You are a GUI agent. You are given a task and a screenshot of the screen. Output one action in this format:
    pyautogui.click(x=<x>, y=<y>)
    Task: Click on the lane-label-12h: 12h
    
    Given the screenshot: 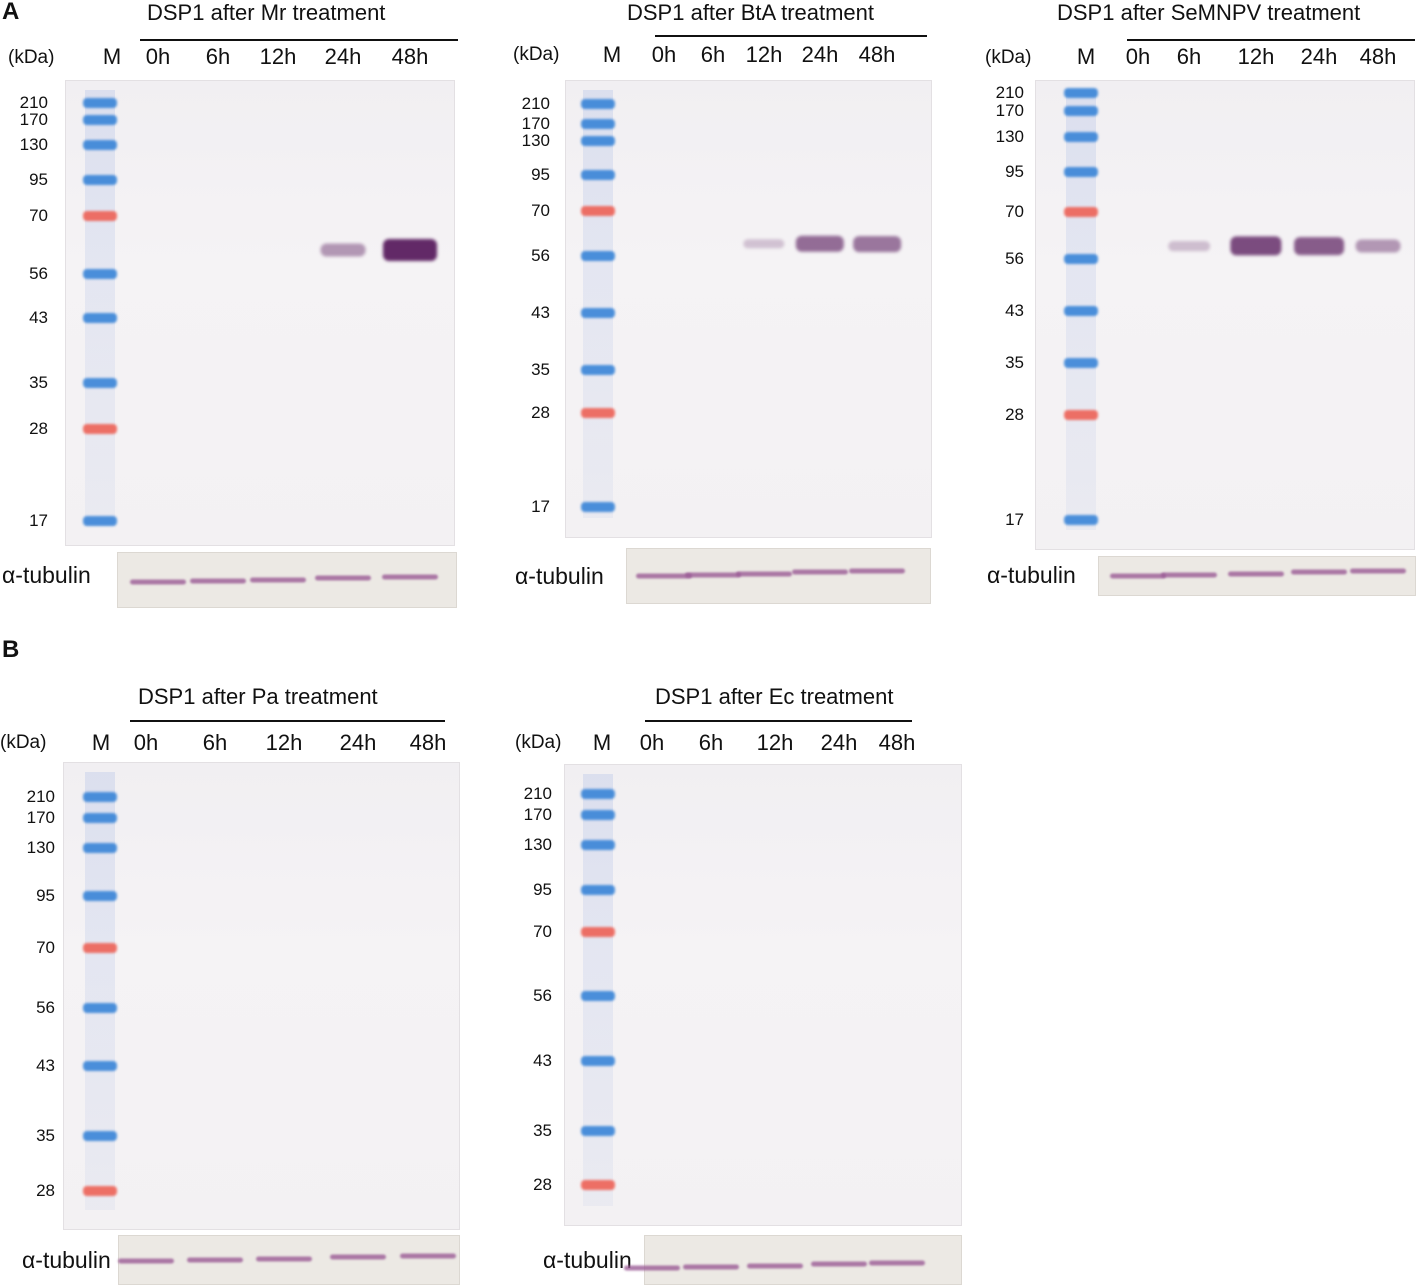 What is the action you would take?
    pyautogui.click(x=775, y=742)
    